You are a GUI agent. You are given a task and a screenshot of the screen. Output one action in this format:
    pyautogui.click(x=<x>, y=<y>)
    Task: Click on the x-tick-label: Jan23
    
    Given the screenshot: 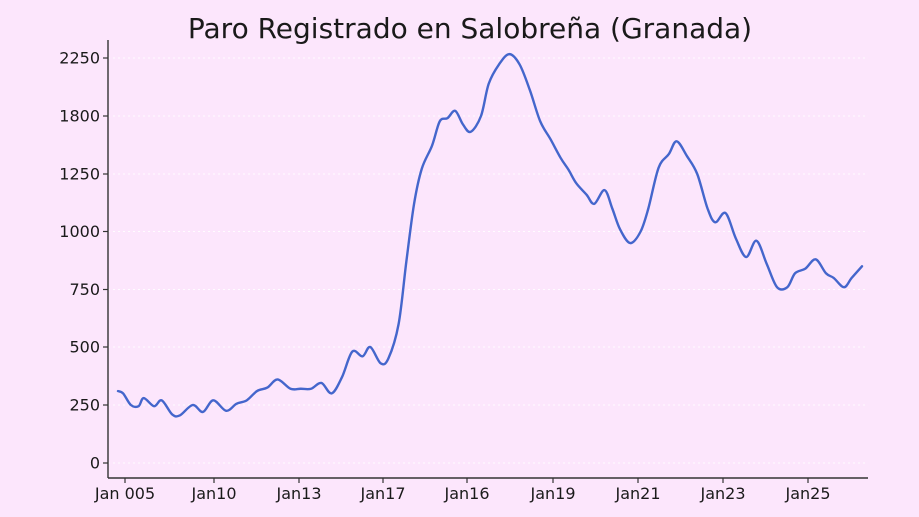 What is the action you would take?
    pyautogui.click(x=722, y=493)
    